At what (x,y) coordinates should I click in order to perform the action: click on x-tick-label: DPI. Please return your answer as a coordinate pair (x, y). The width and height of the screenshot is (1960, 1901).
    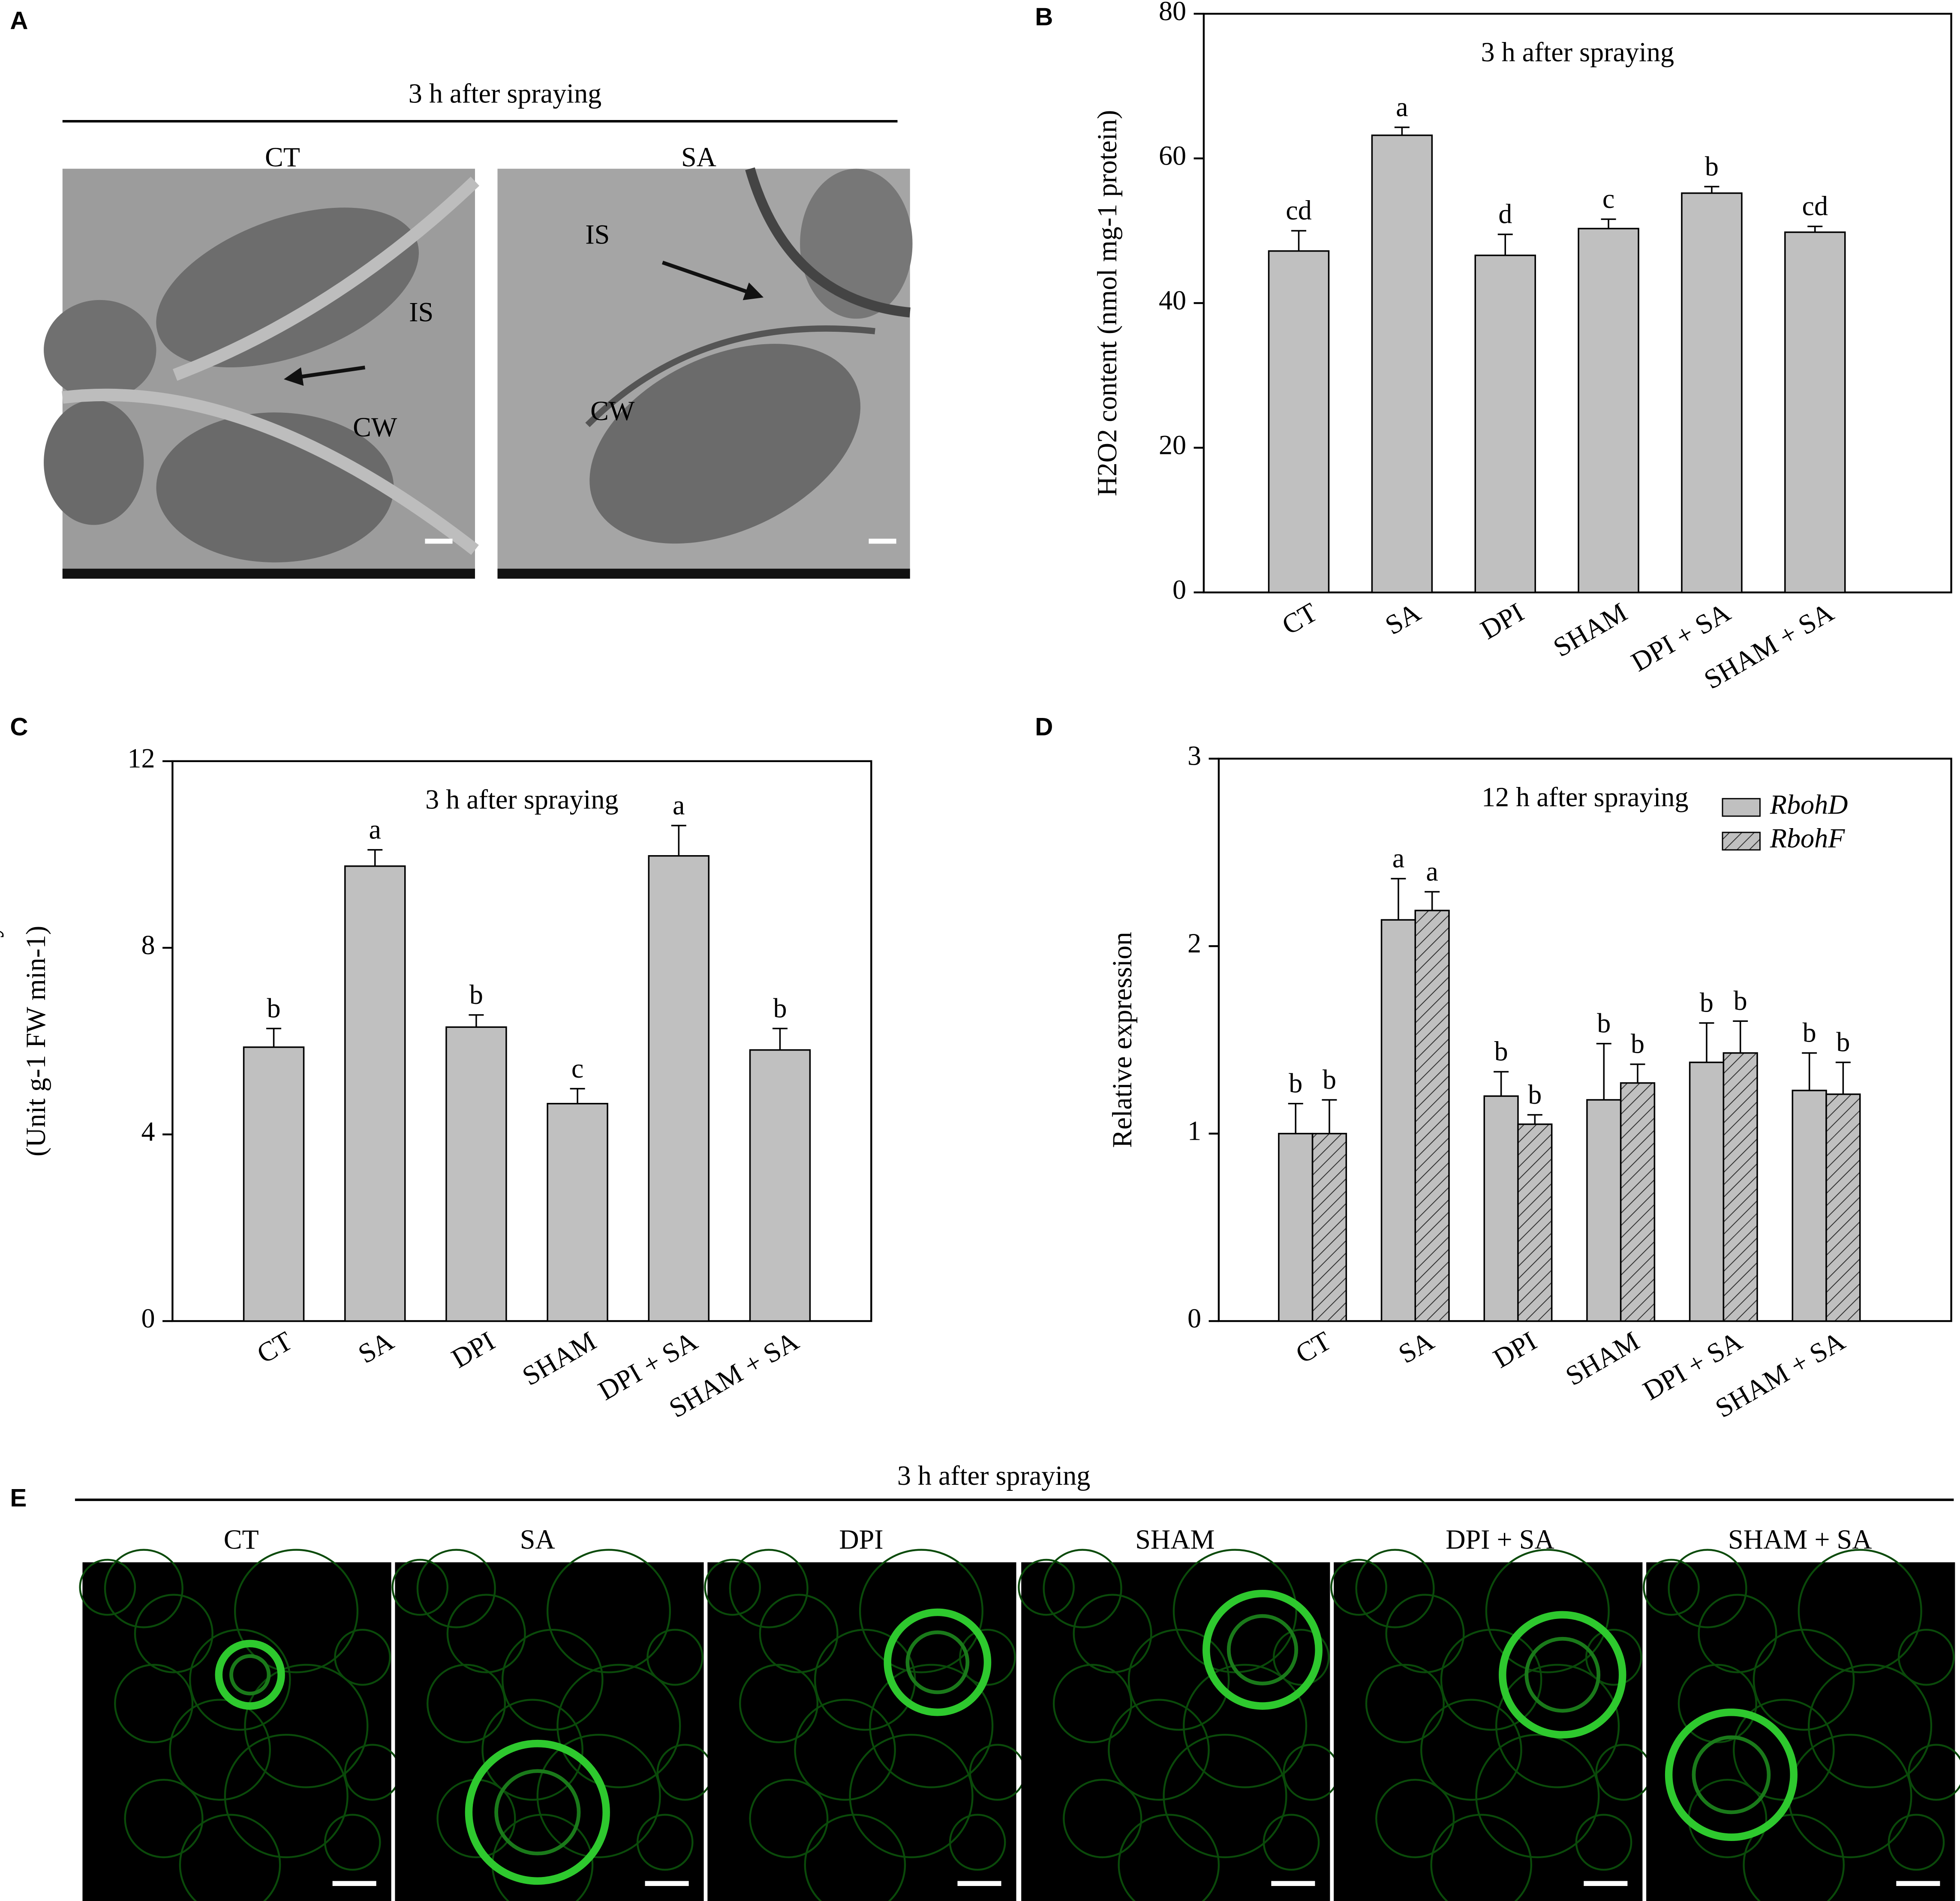
    Looking at the image, I should click on (1515, 1350).